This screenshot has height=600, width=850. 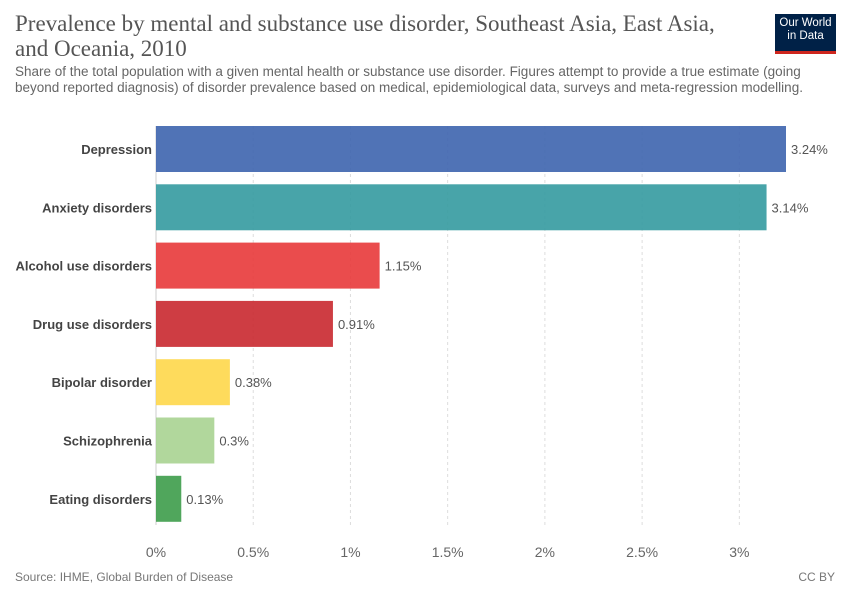 What do you see at coordinates (83, 266) in the screenshot?
I see `category-label: Alcohol use disorders` at bounding box center [83, 266].